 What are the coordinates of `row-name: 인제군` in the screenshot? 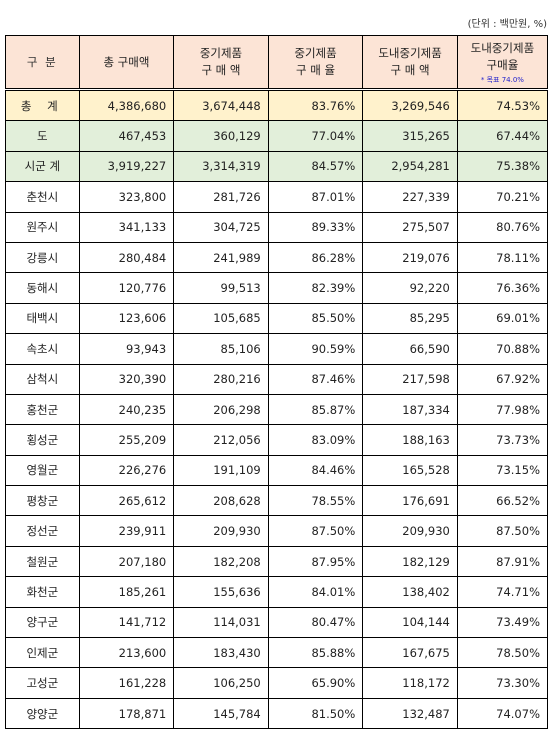 It's located at (42, 653).